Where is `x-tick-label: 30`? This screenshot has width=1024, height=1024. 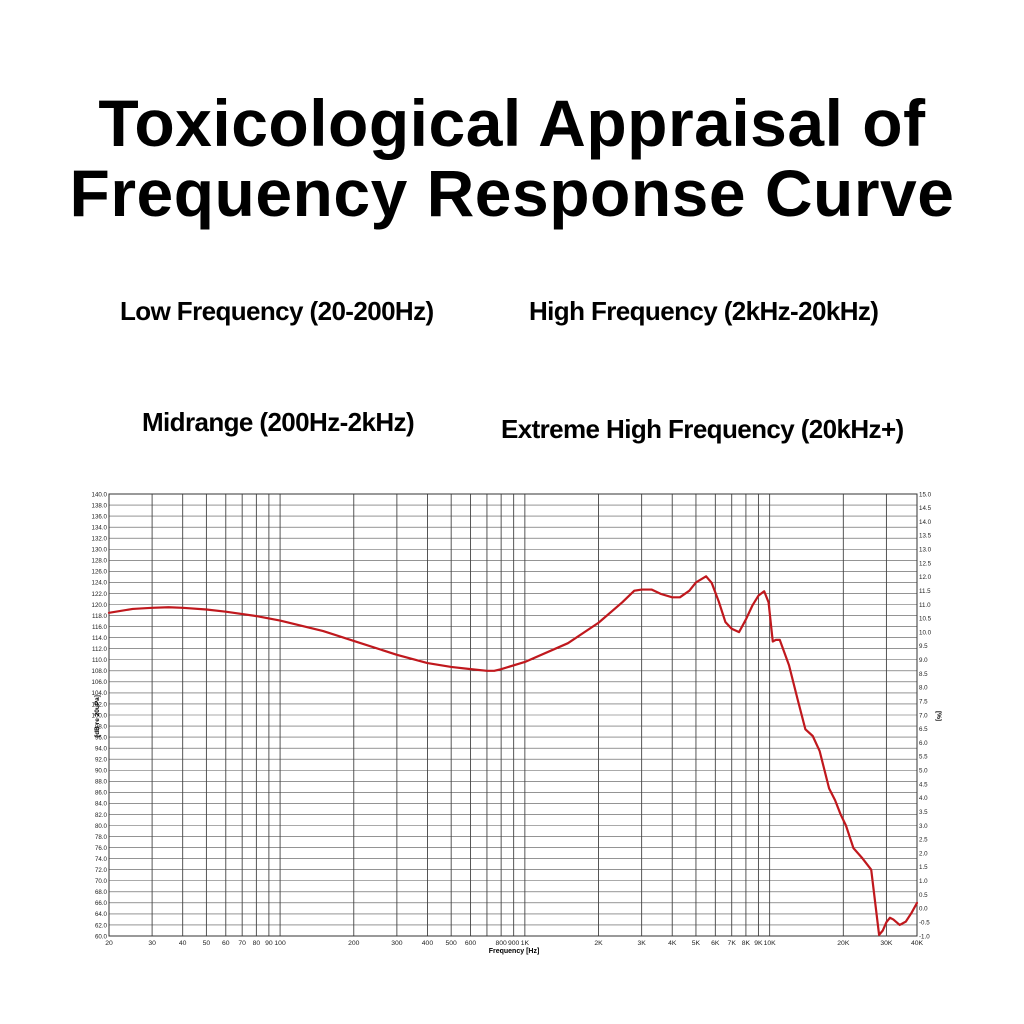 x-tick-label: 30 is located at coordinates (152, 943).